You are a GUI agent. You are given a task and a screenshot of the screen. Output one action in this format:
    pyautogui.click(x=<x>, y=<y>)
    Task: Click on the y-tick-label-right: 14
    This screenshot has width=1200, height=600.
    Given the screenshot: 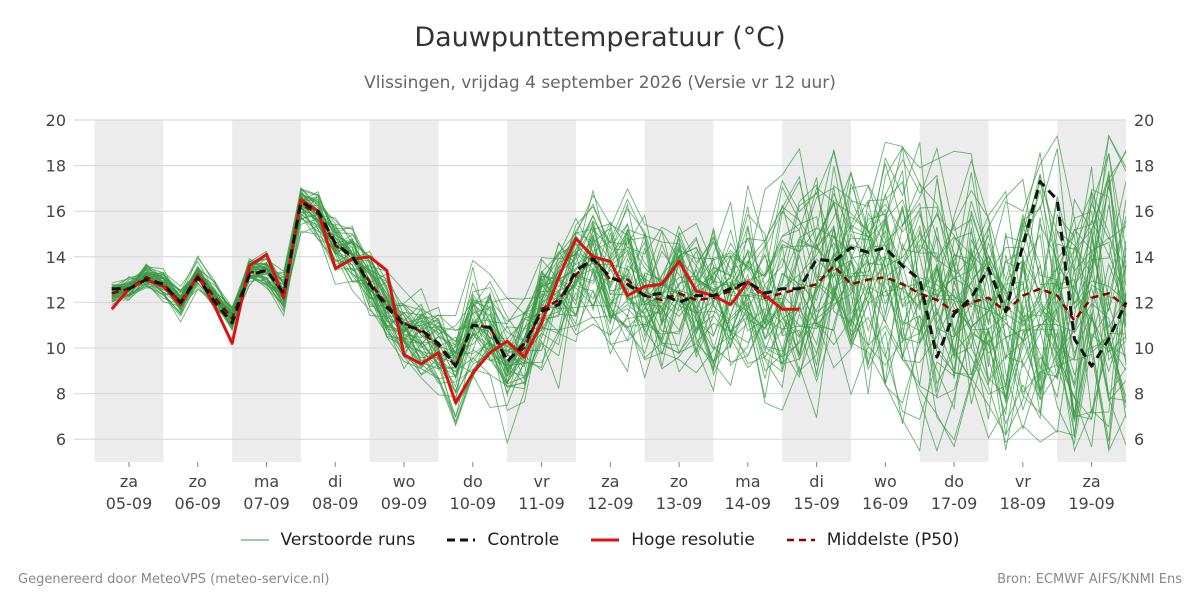 What is the action you would take?
    pyautogui.click(x=1144, y=257)
    